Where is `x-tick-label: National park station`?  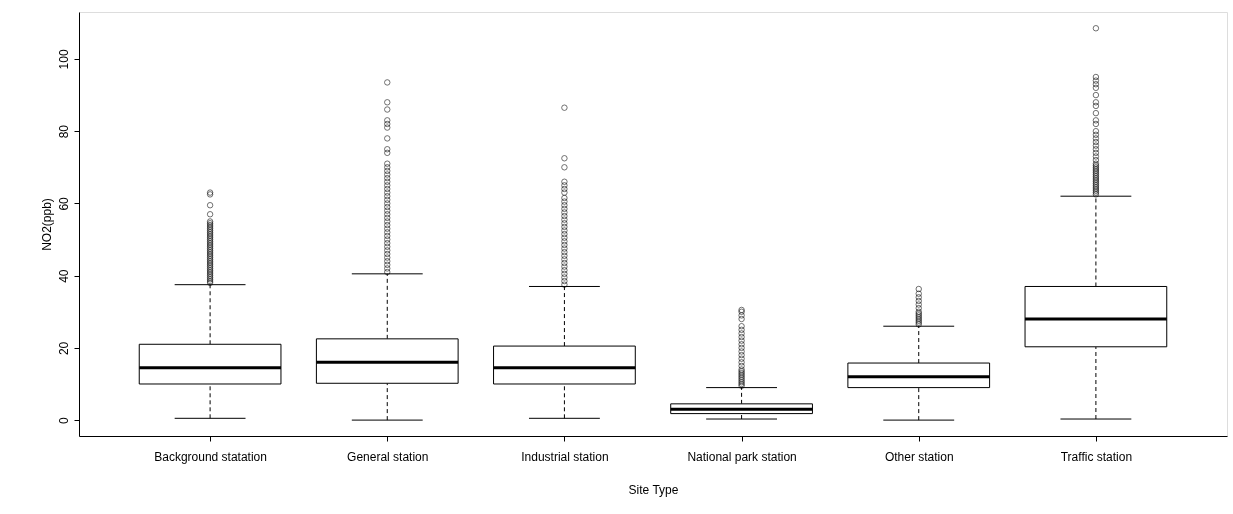
x-tick-label: National park station is located at coordinates (742, 456).